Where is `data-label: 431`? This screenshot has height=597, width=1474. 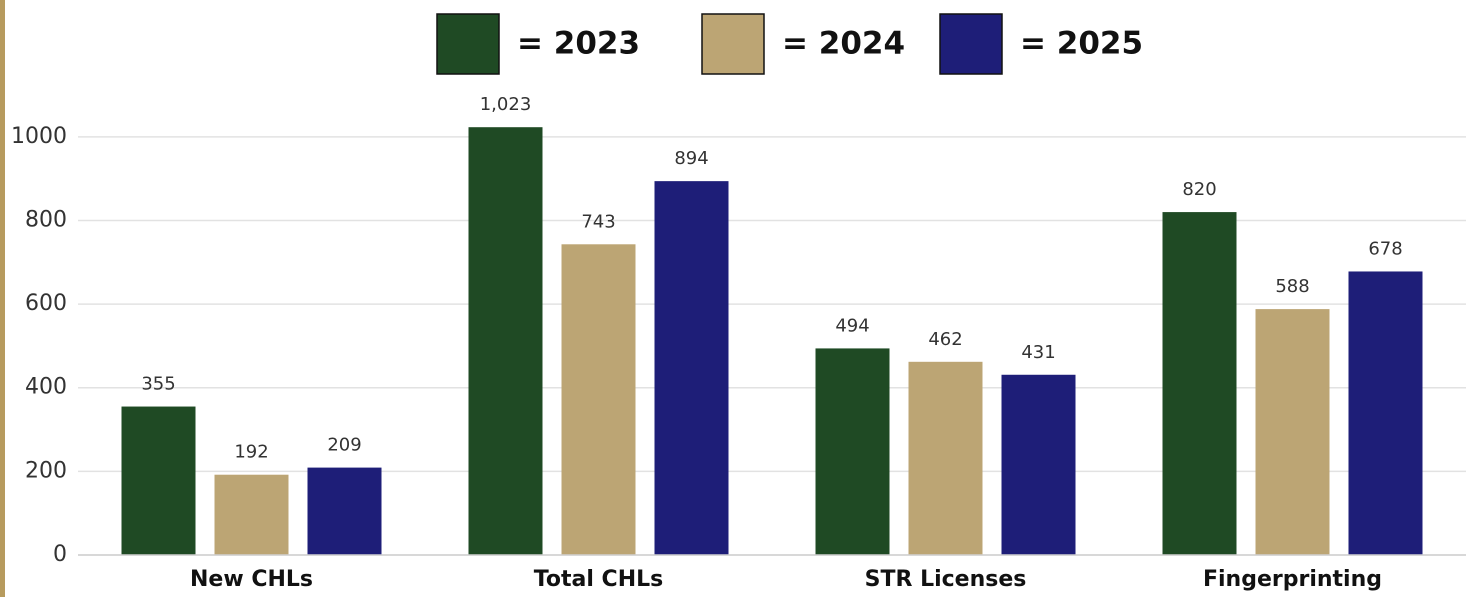 data-label: 431 is located at coordinates (1038, 352).